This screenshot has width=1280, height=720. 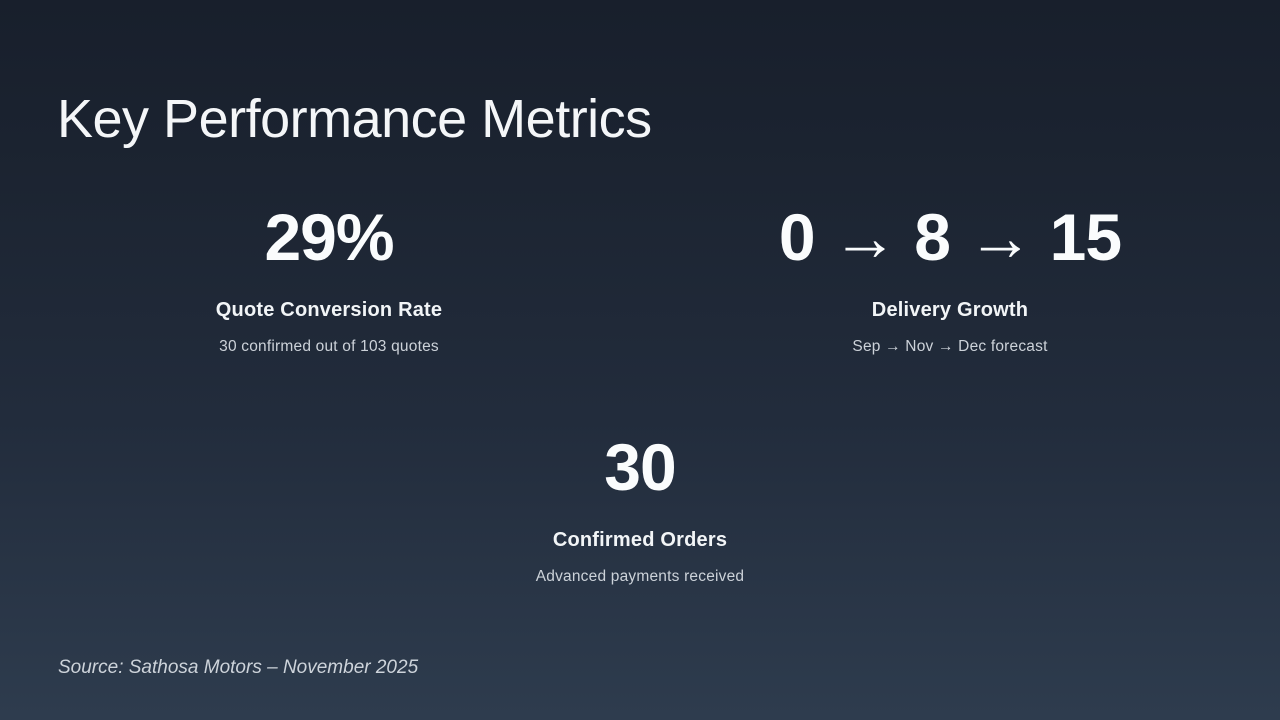 What do you see at coordinates (640, 576) in the screenshot?
I see `metric-detail-confirmed-orders: Advanced payments received` at bounding box center [640, 576].